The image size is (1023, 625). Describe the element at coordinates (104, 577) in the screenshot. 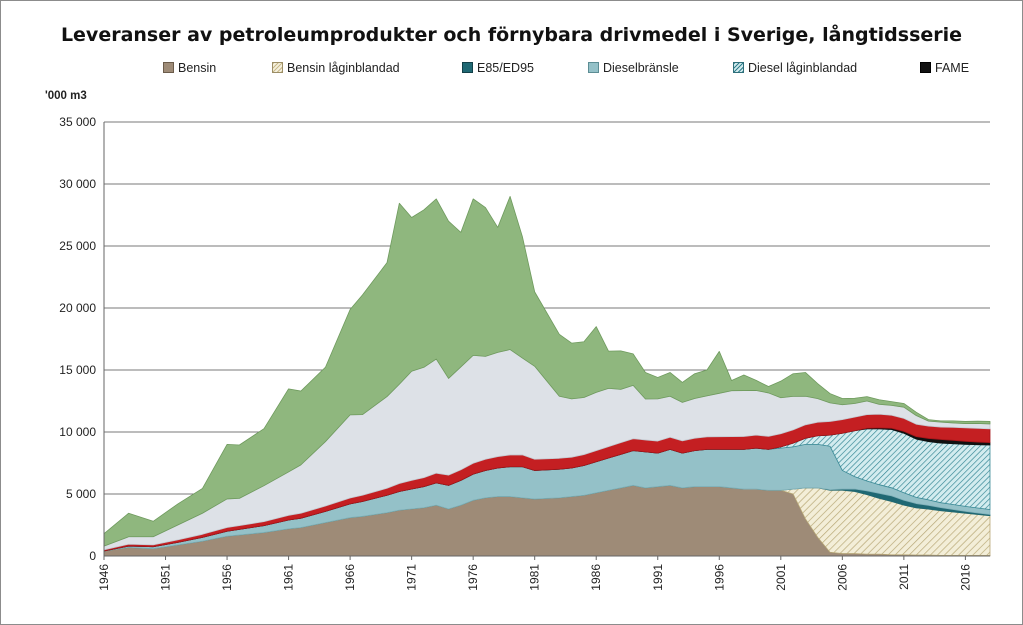

I see `x-tick-label: 1946` at that location.